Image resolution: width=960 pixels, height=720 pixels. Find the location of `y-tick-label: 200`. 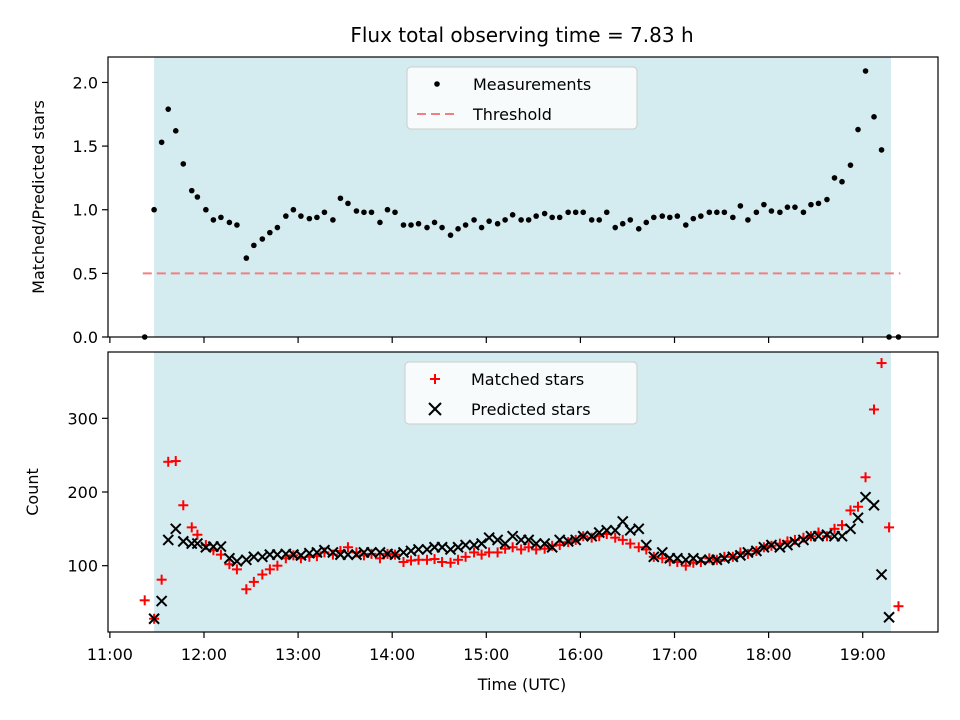

y-tick-label: 200 is located at coordinates (82, 492).